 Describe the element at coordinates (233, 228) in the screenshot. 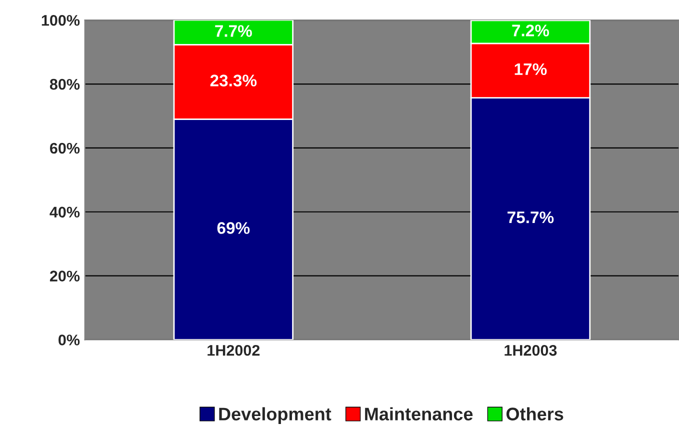

I see `data-label: 69%` at that location.